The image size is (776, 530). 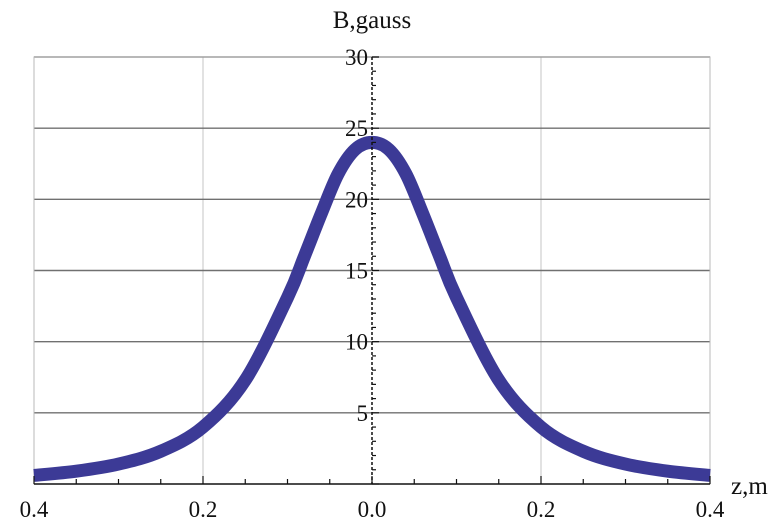 What do you see at coordinates (363, 413) in the screenshot?
I see `y-tick-label: 5` at bounding box center [363, 413].